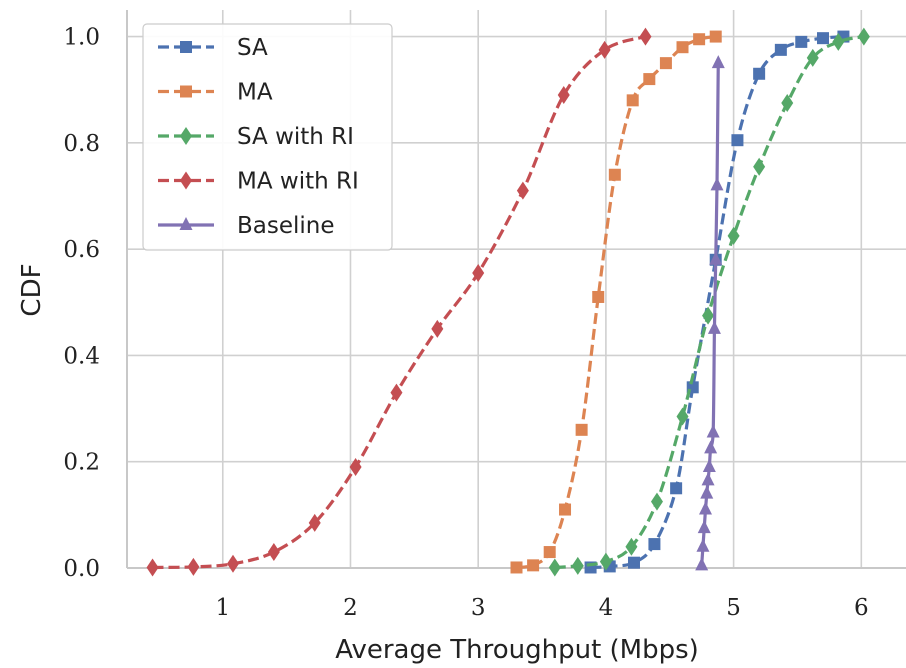  Describe the element at coordinates (255, 93) in the screenshot. I see `legend-label: MA` at that location.